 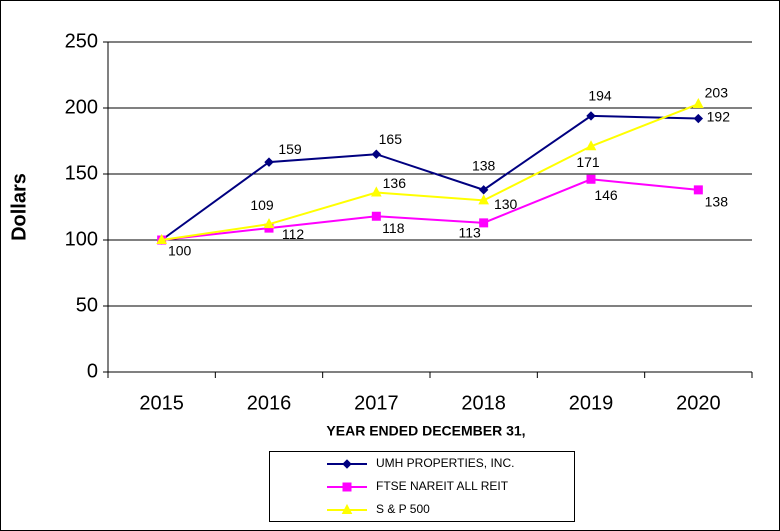 What do you see at coordinates (442, 486) in the screenshot?
I see `legend-label: FTSE NAREIT ALL REIT` at bounding box center [442, 486].